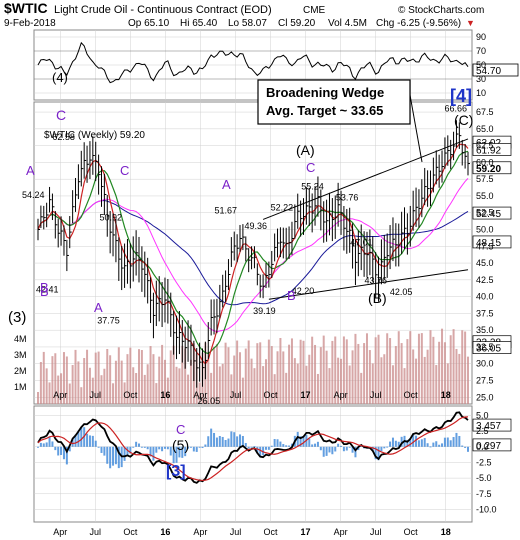  I want to click on x-tick-label-macd: Jul, so click(236, 532).